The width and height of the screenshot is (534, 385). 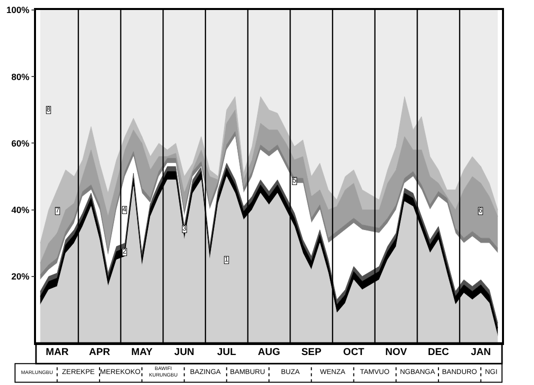 I want to click on x-tick-label: NOV, so click(x=396, y=352).